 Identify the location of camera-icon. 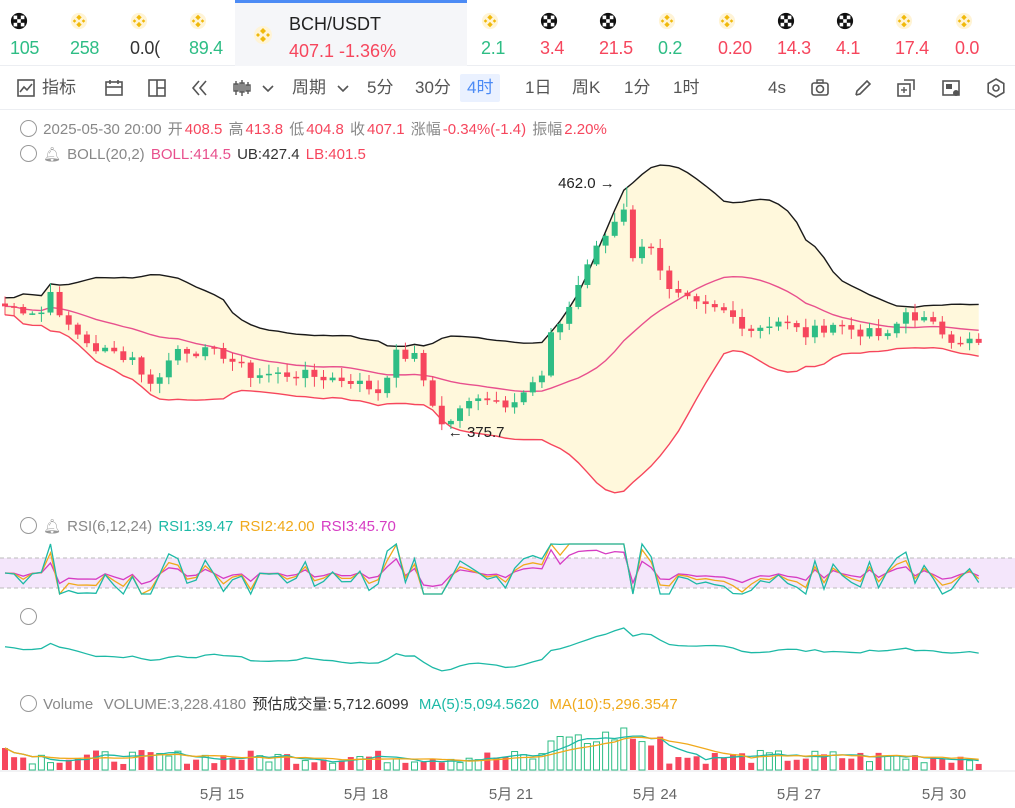
(820, 88).